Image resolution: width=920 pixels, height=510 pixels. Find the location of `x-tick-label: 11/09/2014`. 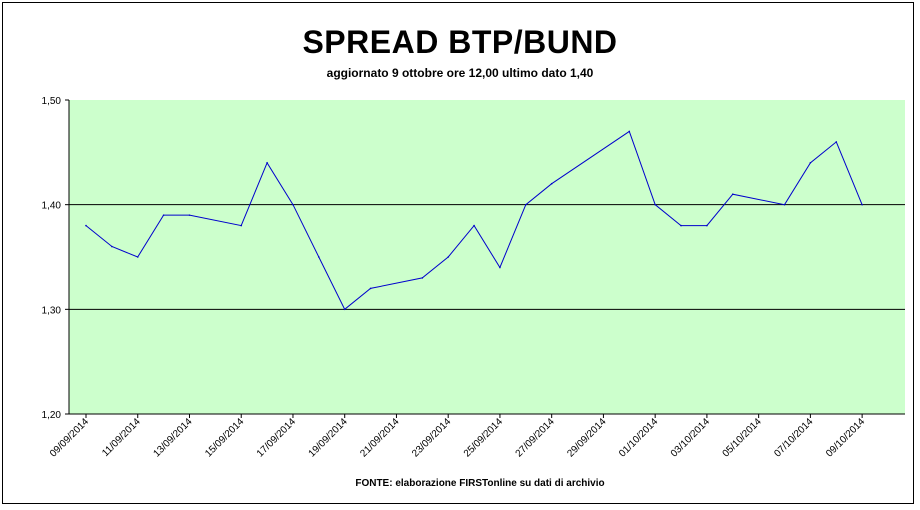

x-tick-label: 11/09/2014 is located at coordinates (121, 437).